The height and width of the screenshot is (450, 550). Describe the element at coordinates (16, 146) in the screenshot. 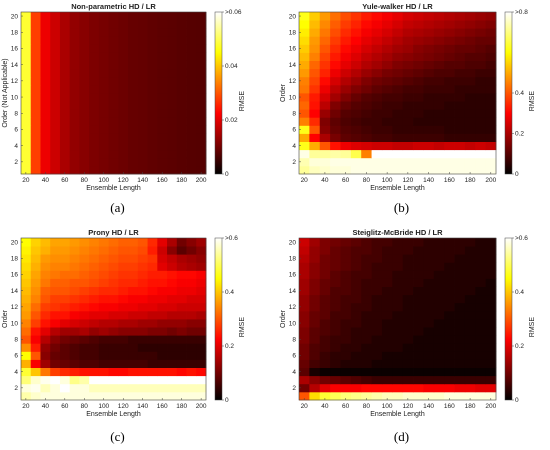

I see `y-tick-label: 4` at that location.